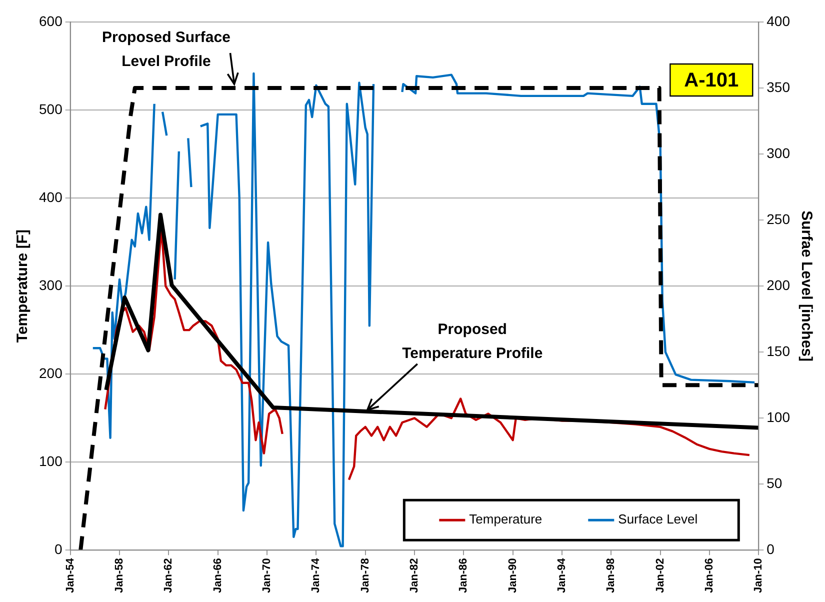  What do you see at coordinates (218, 576) in the screenshot?
I see `x-tick-label: Jan-66` at bounding box center [218, 576].